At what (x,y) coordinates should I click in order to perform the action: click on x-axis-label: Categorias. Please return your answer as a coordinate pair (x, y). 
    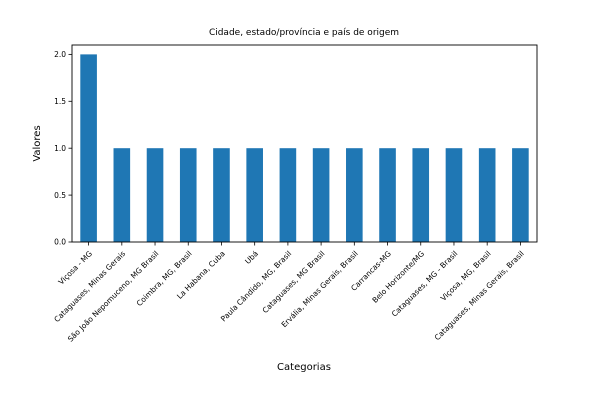
    Looking at the image, I should click on (304, 367).